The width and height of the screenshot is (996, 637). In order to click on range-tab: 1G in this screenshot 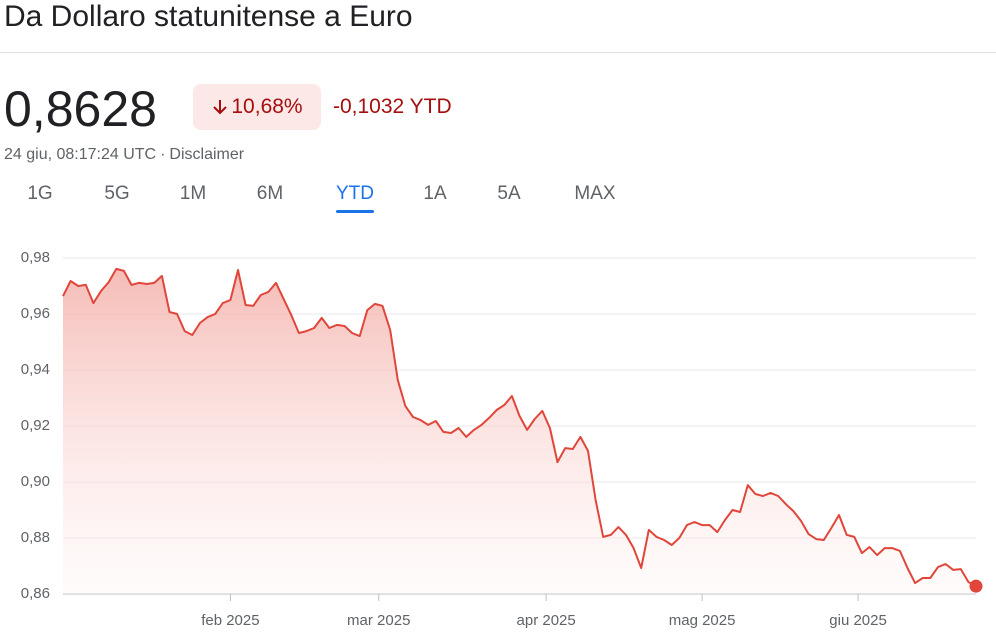, I will do `click(40, 193)`.